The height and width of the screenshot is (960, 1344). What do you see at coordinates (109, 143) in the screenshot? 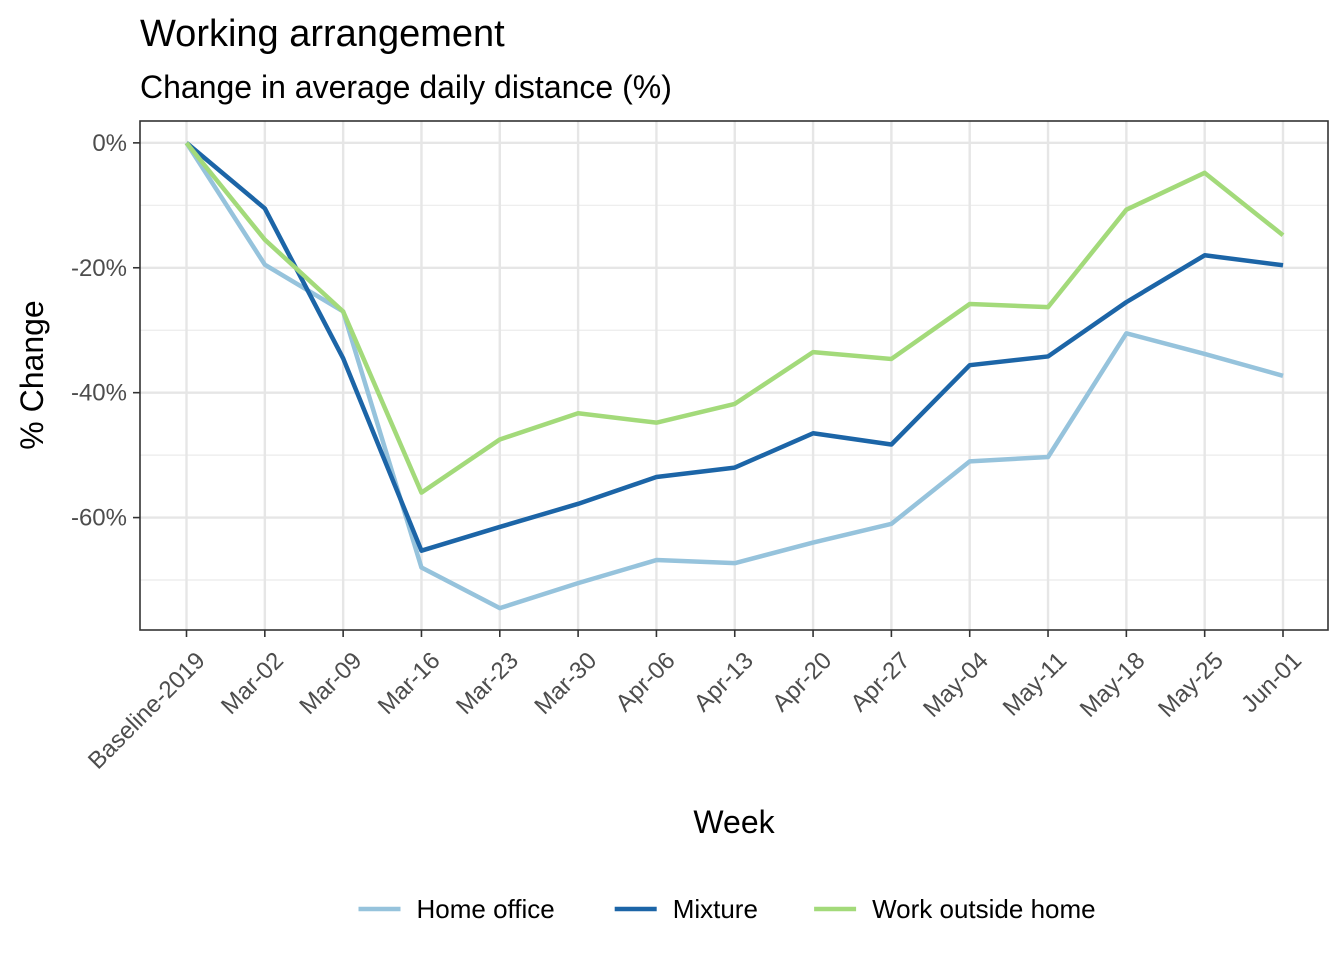
I see `y-tick-label: 0%` at bounding box center [109, 143].